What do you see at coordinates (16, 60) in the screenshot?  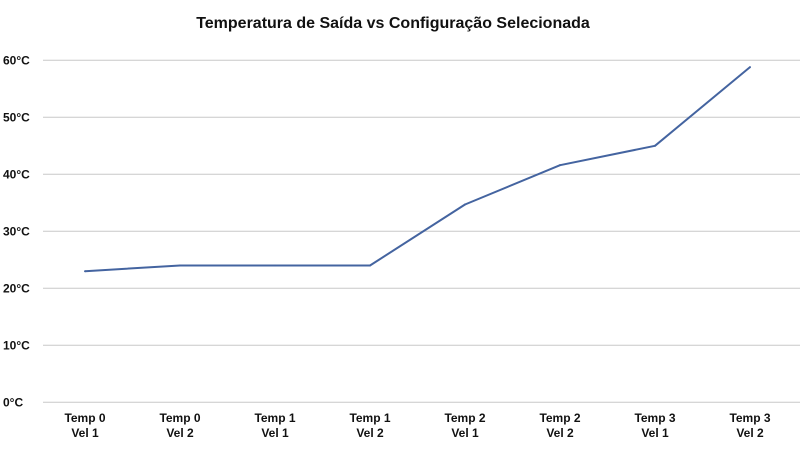 I see `y-tick-label: 60°C` at bounding box center [16, 60].